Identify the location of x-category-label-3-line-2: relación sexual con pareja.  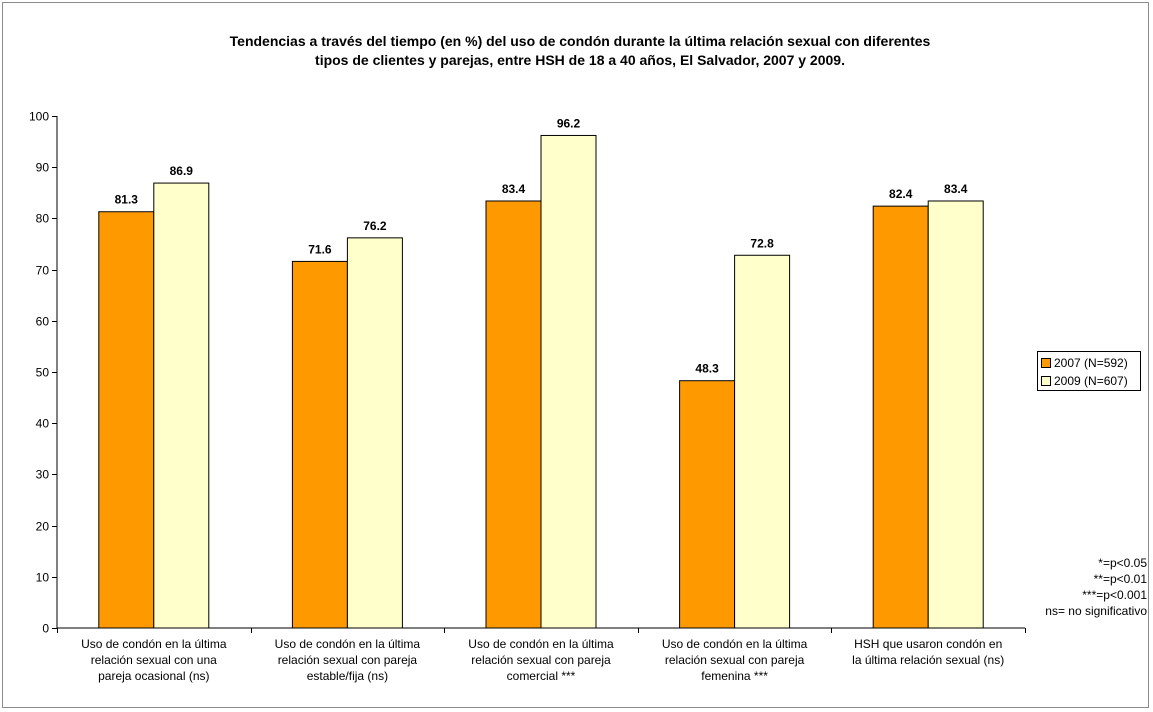
(541, 660).